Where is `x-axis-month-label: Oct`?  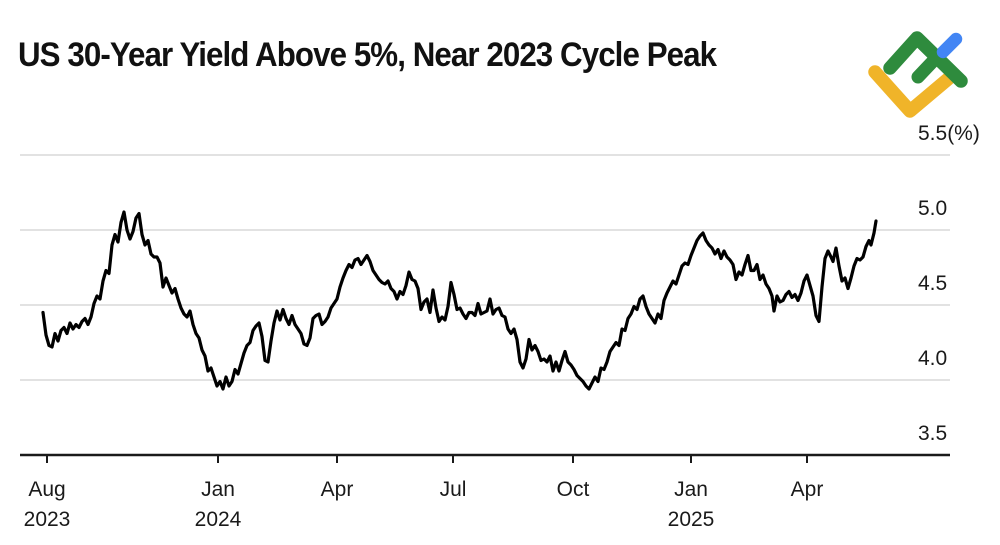 x-axis-month-label: Oct is located at coordinates (573, 489).